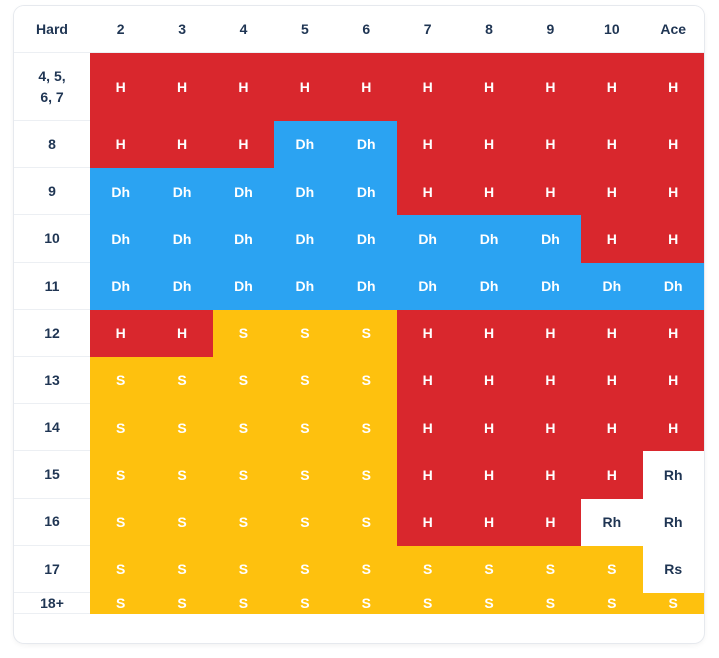 The height and width of the screenshot is (658, 719). Describe the element at coordinates (366, 29) in the screenshot. I see `column-header: 6` at that location.